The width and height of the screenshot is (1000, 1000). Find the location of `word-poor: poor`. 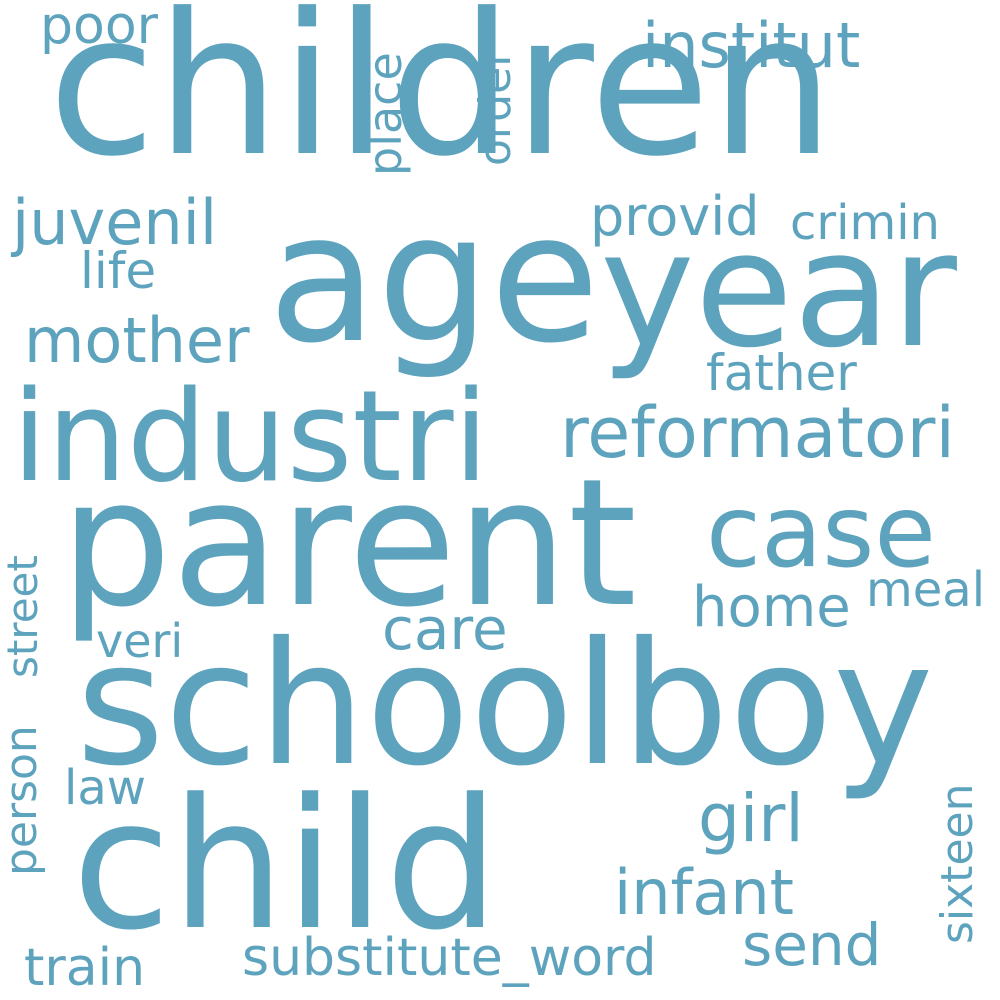

word-poor: poor is located at coordinates (99, 28).